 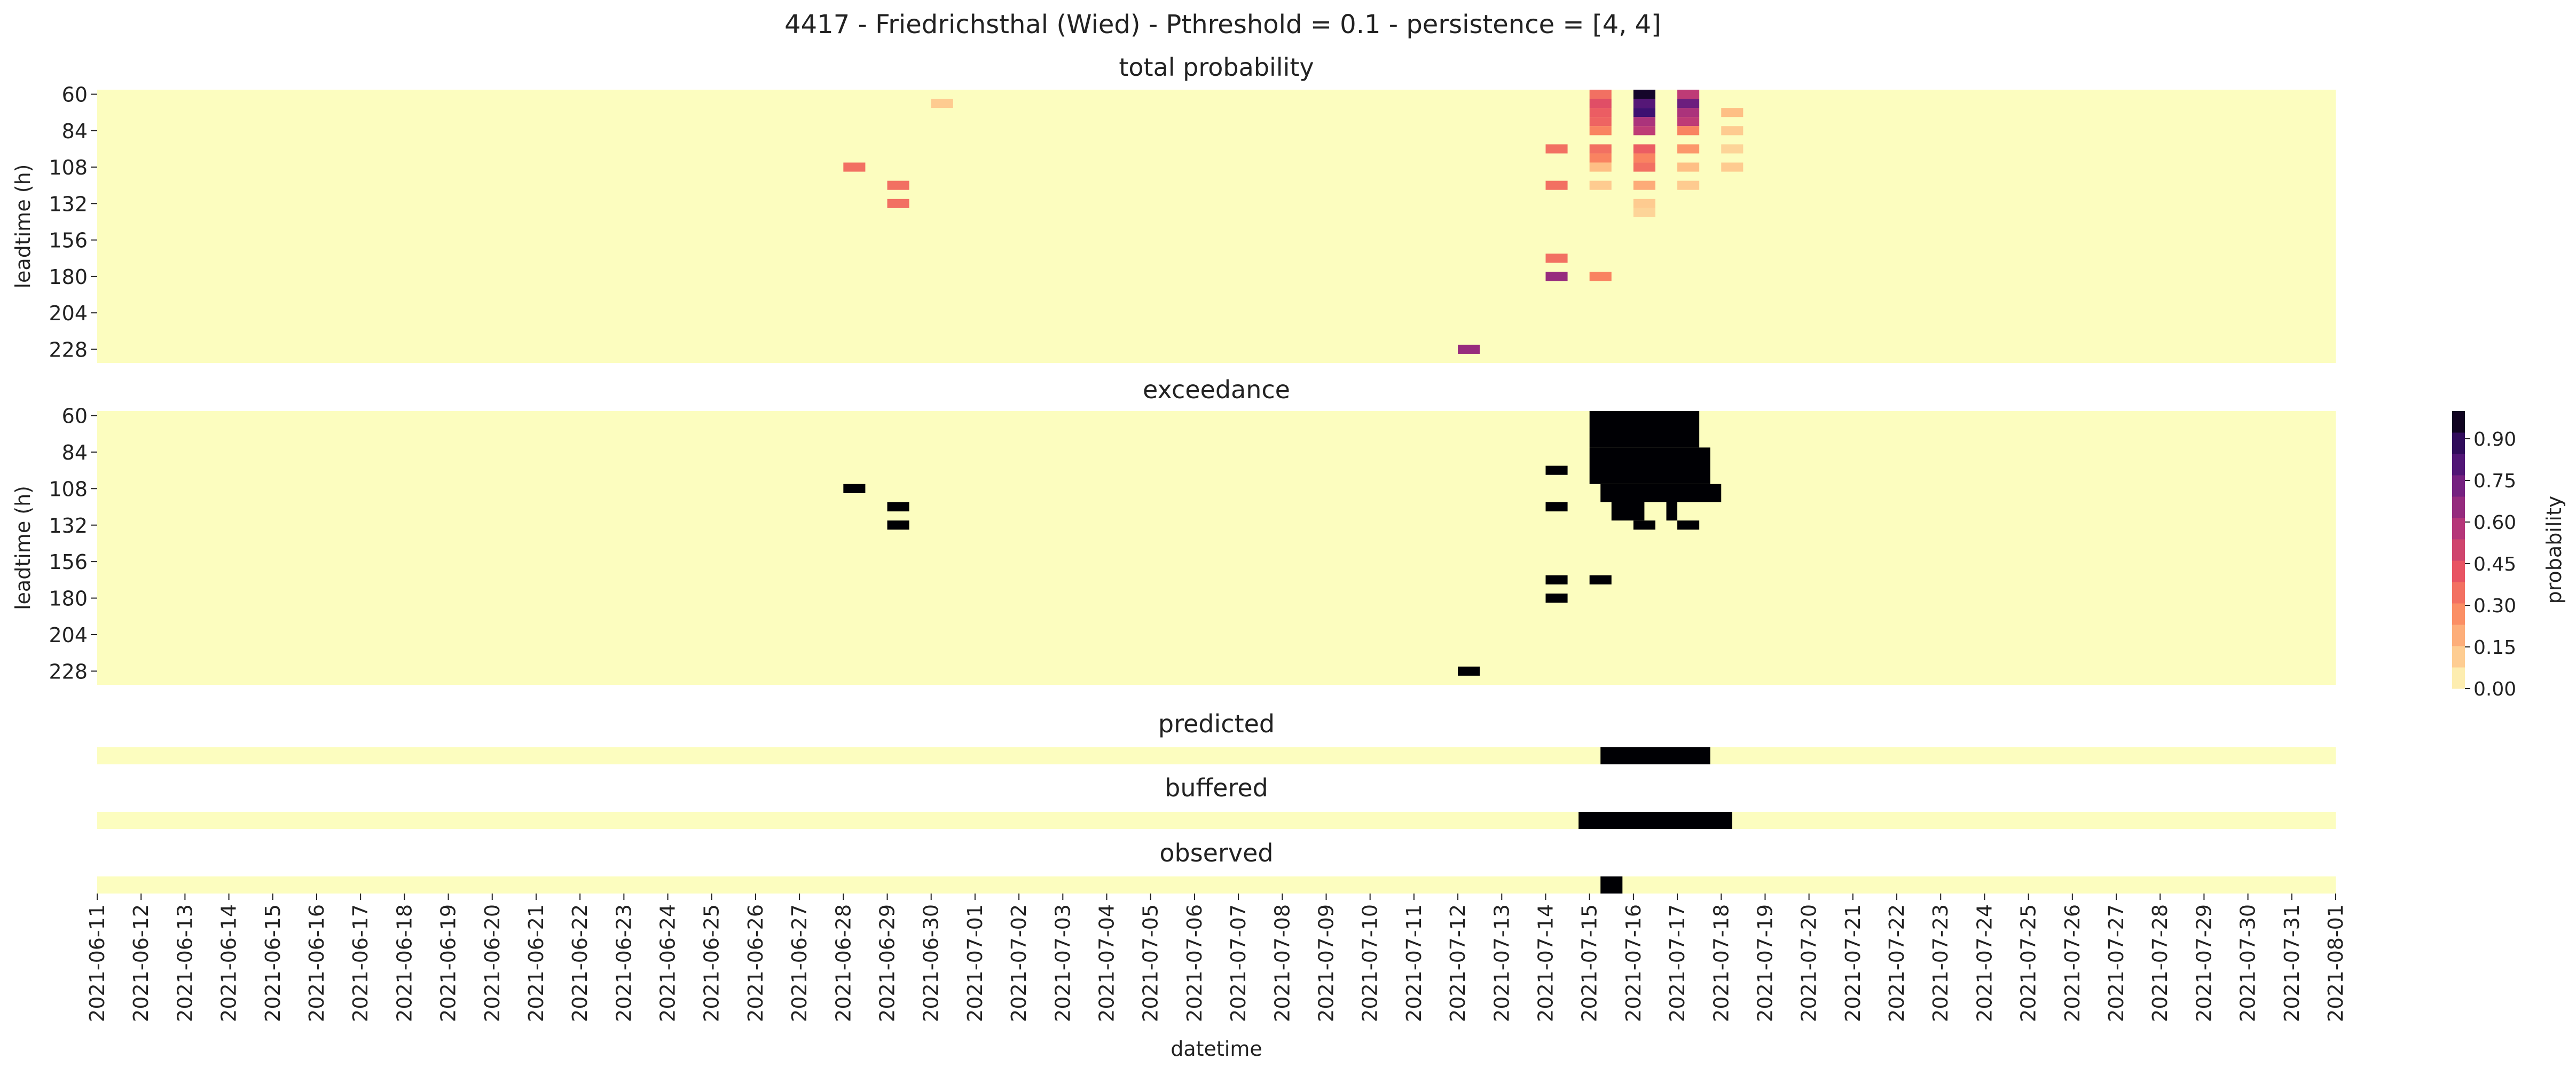 What do you see at coordinates (69, 526) in the screenshot?
I see `y-tick-label: 132` at bounding box center [69, 526].